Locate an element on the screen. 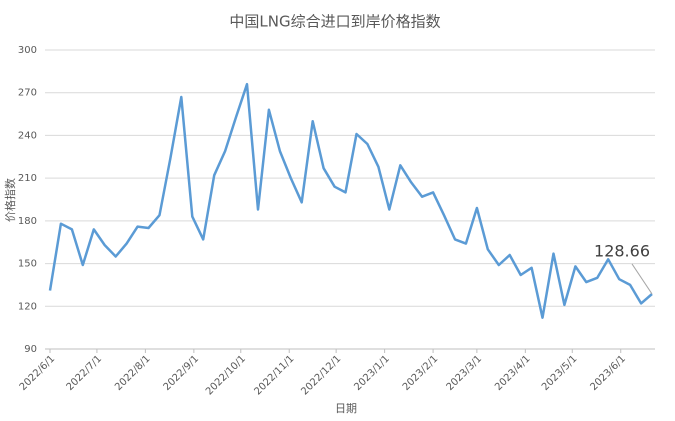 The height and width of the screenshot is (421, 675). annotation-leader is located at coordinates (642, 279).